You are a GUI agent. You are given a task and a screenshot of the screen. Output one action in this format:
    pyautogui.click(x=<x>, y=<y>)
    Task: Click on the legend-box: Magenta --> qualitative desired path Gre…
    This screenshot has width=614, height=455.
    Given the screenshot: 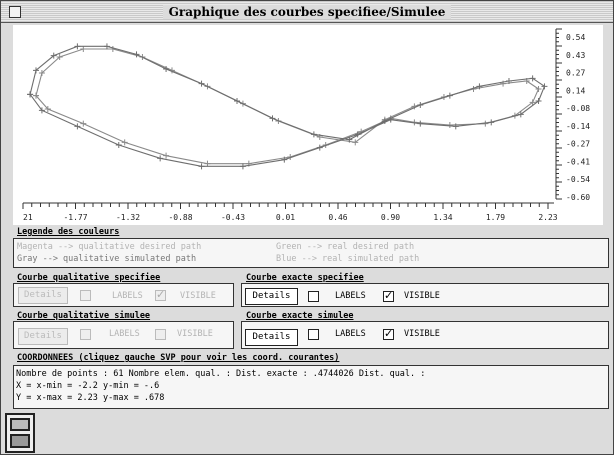 What is the action you would take?
    pyautogui.click(x=311, y=253)
    